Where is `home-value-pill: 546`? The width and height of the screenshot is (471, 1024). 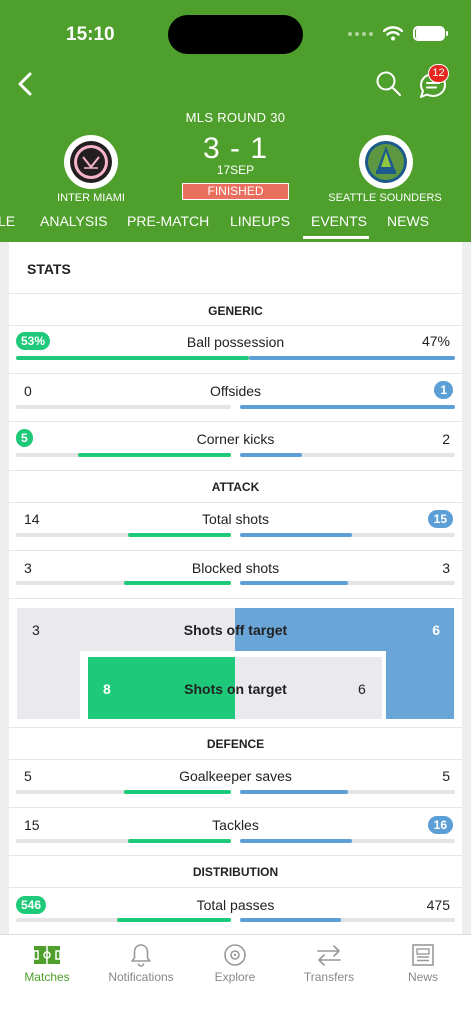 home-value-pill: 546 is located at coordinates (31, 905).